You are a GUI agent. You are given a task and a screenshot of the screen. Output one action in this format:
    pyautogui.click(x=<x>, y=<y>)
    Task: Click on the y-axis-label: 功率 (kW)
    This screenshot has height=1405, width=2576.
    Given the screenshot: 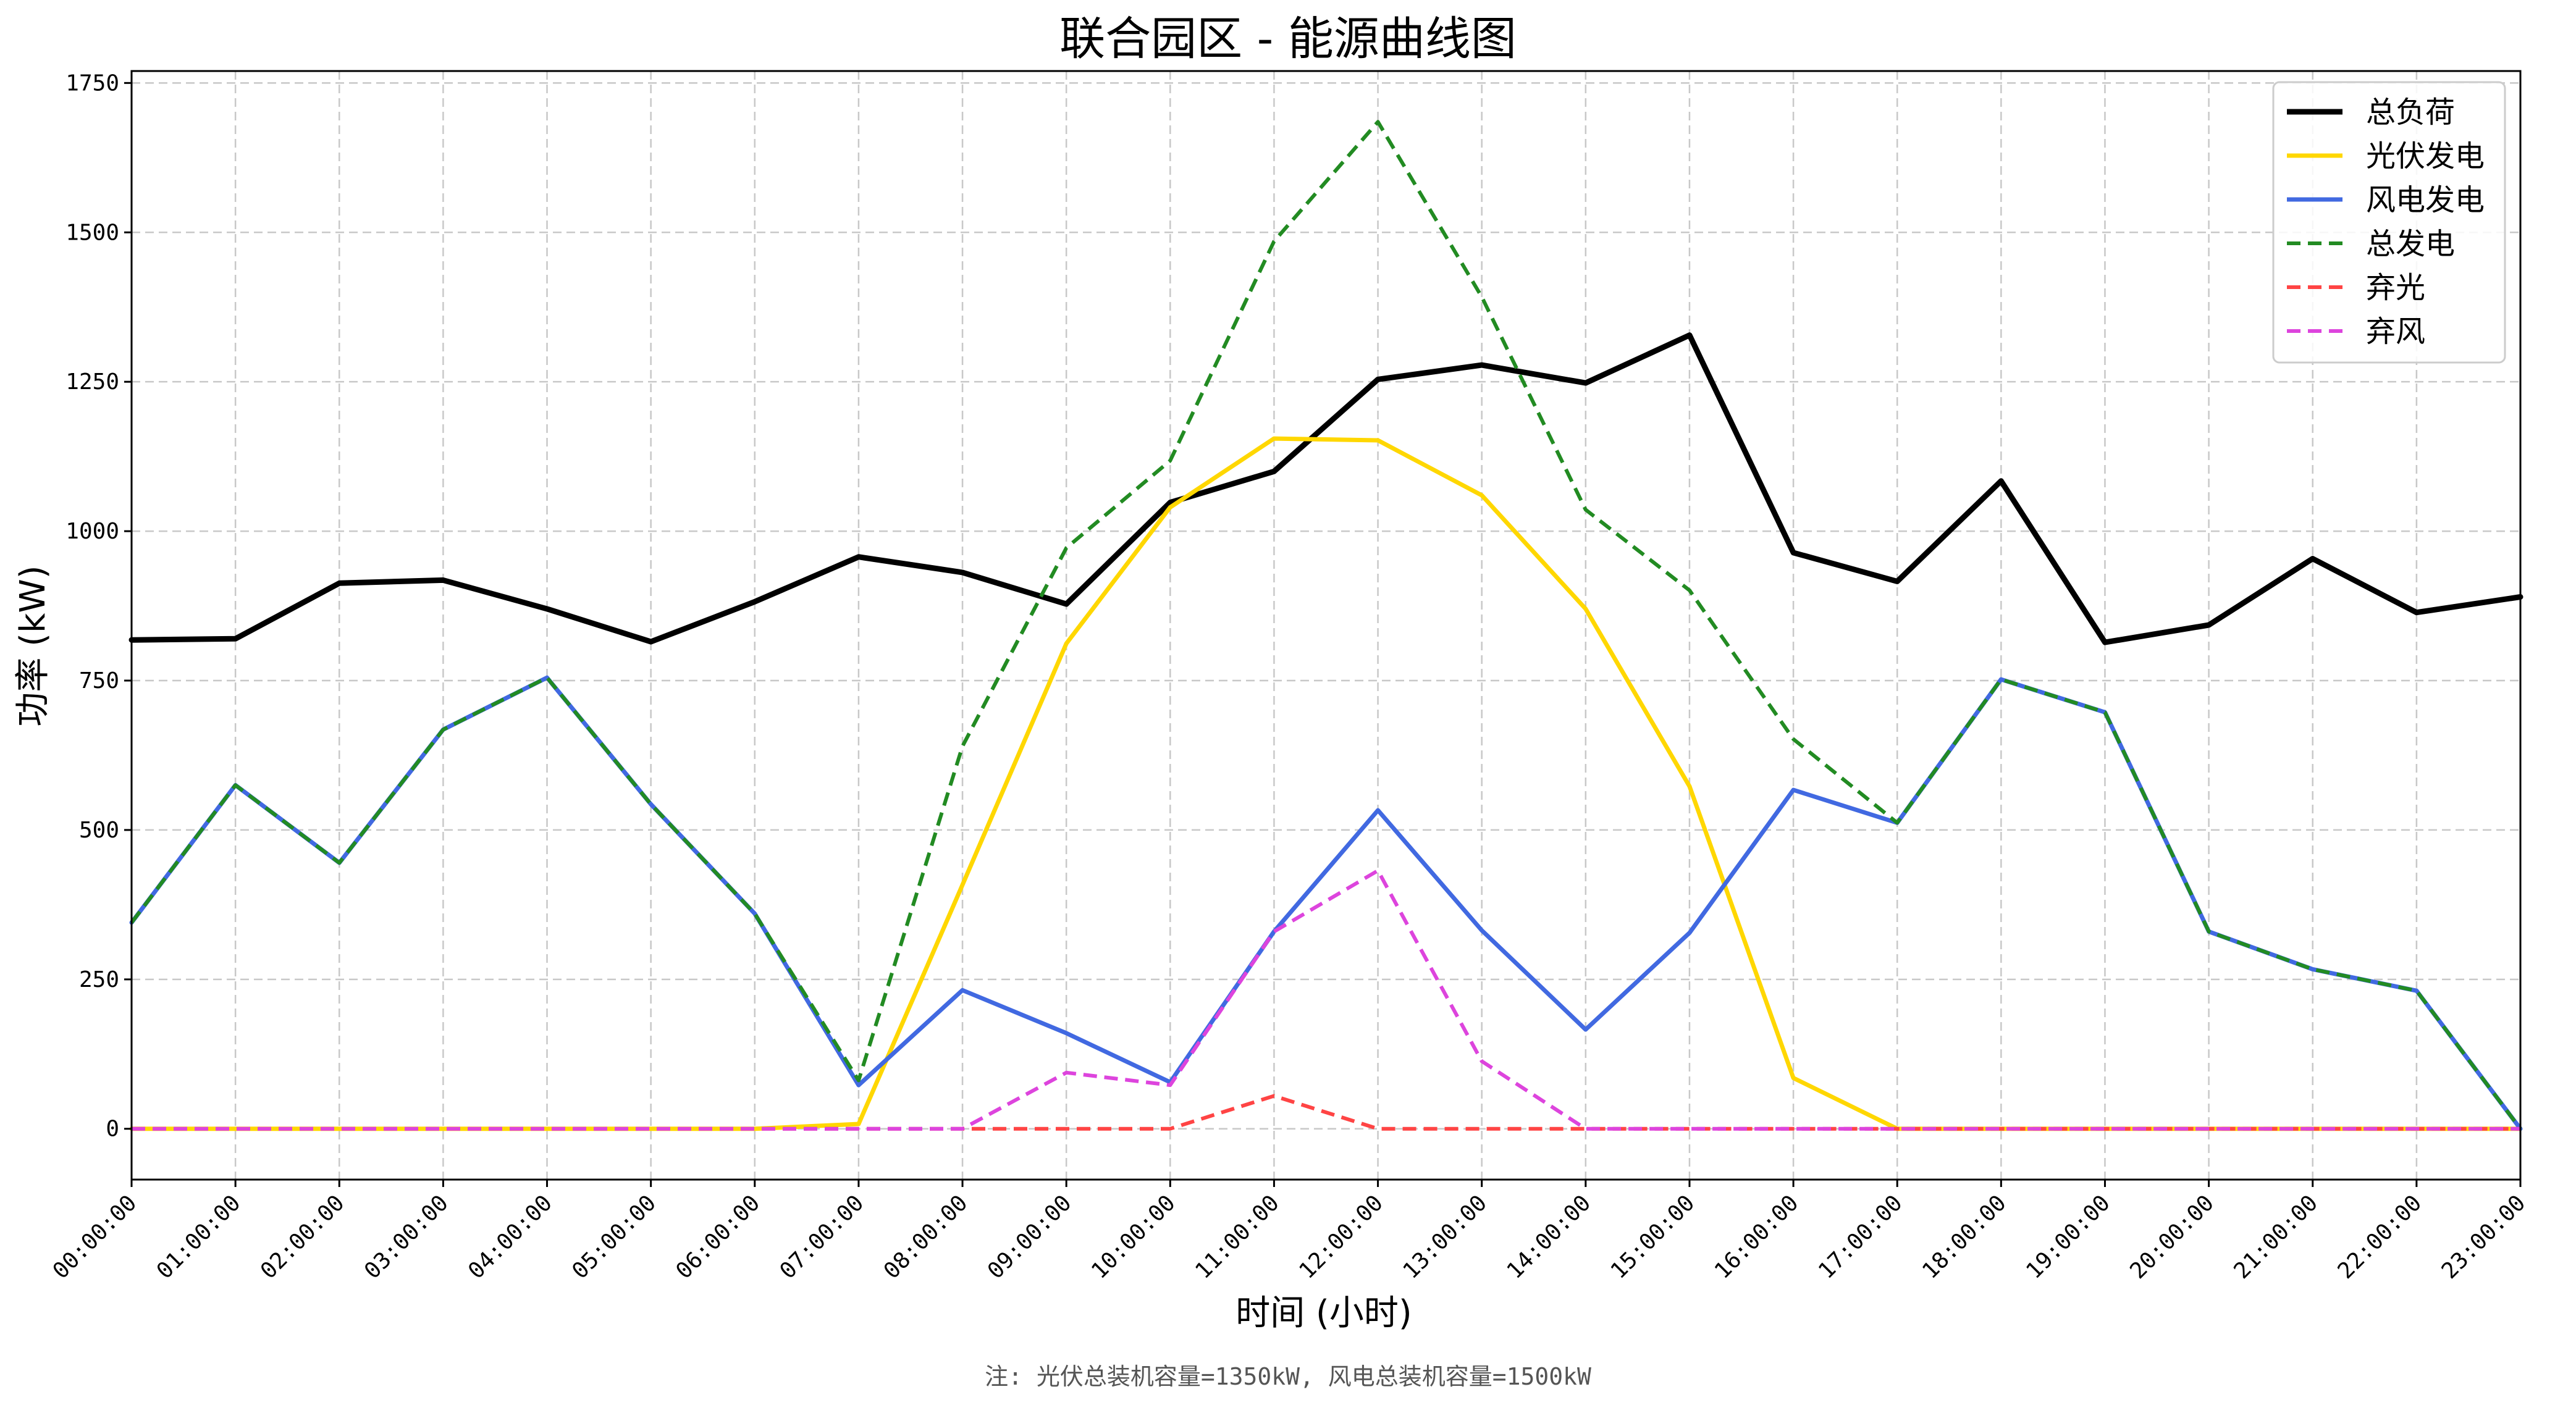 What is the action you would take?
    pyautogui.click(x=33, y=645)
    